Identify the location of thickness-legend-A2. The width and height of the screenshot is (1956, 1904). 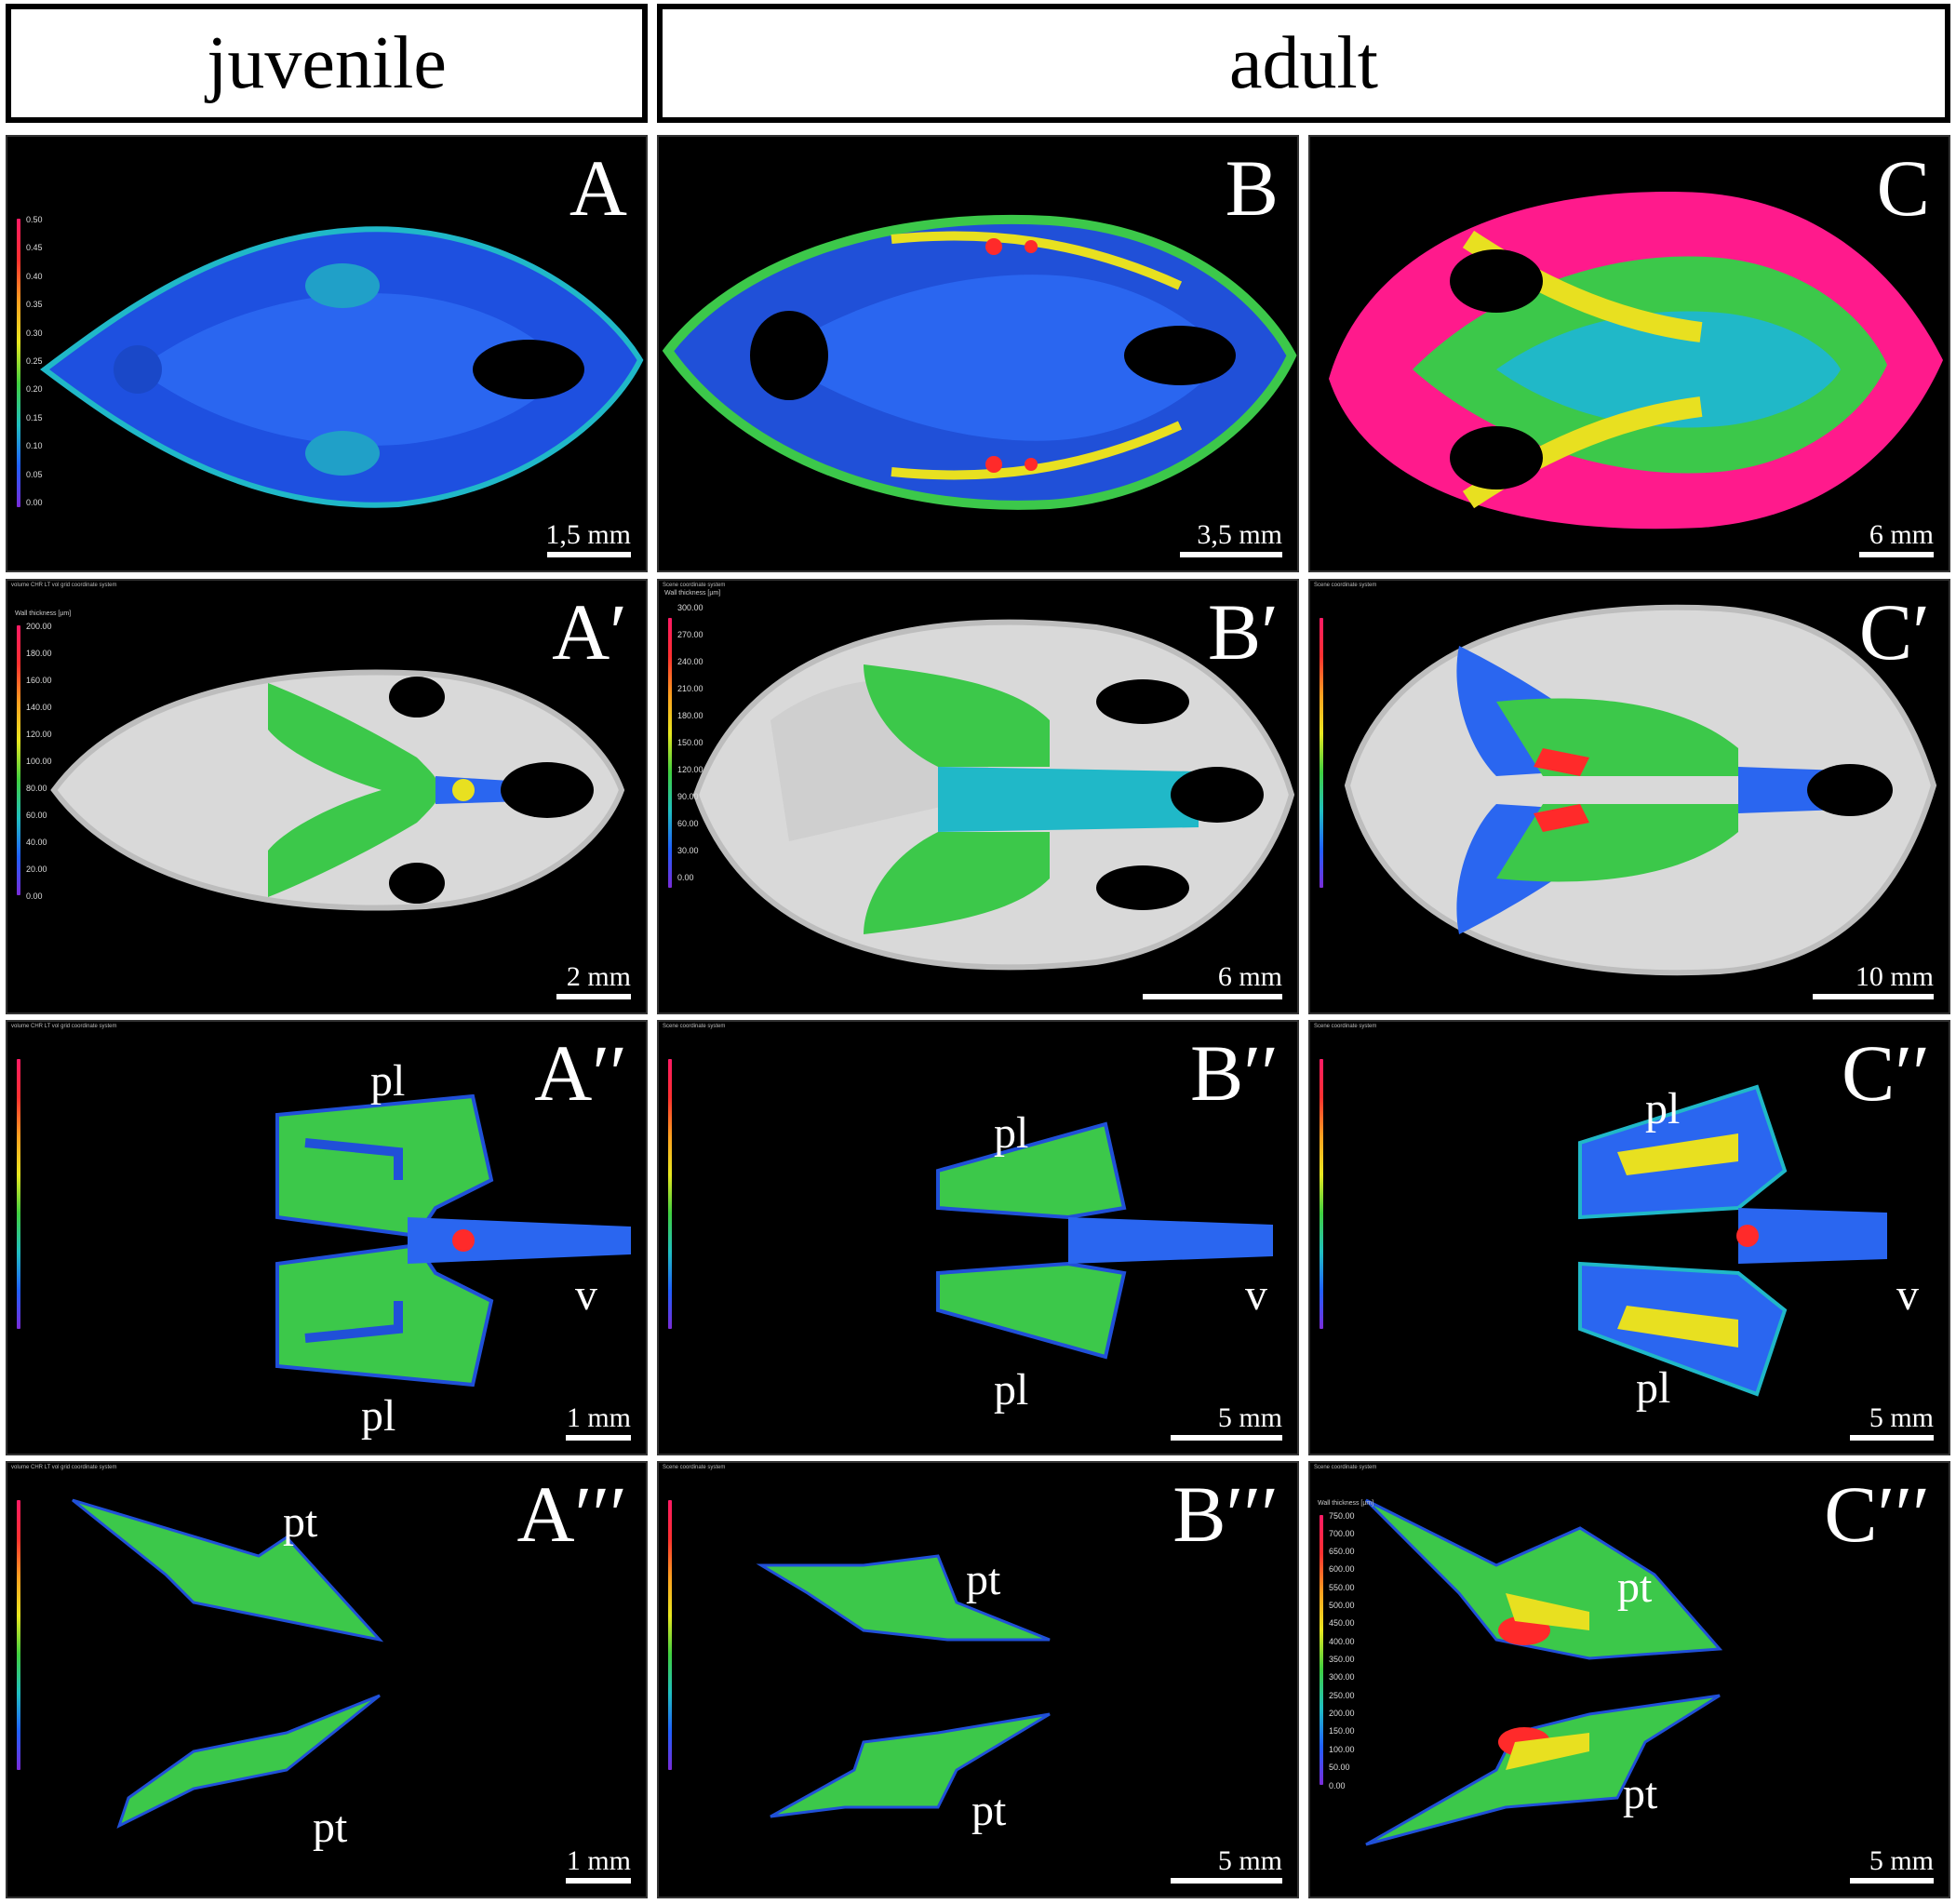
(43, 1198).